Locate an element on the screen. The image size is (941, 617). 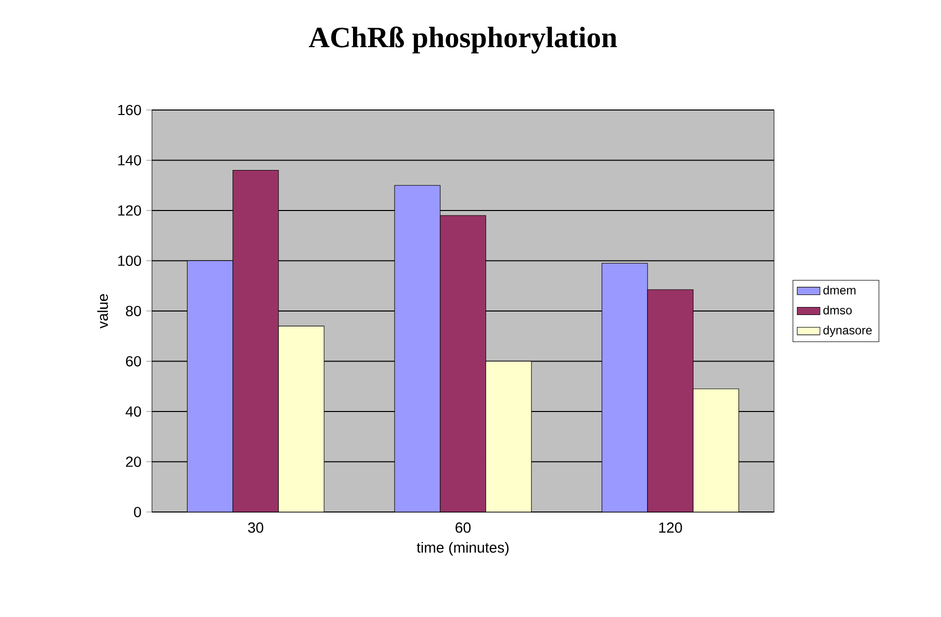
x-tick-label: 60 is located at coordinates (463, 527).